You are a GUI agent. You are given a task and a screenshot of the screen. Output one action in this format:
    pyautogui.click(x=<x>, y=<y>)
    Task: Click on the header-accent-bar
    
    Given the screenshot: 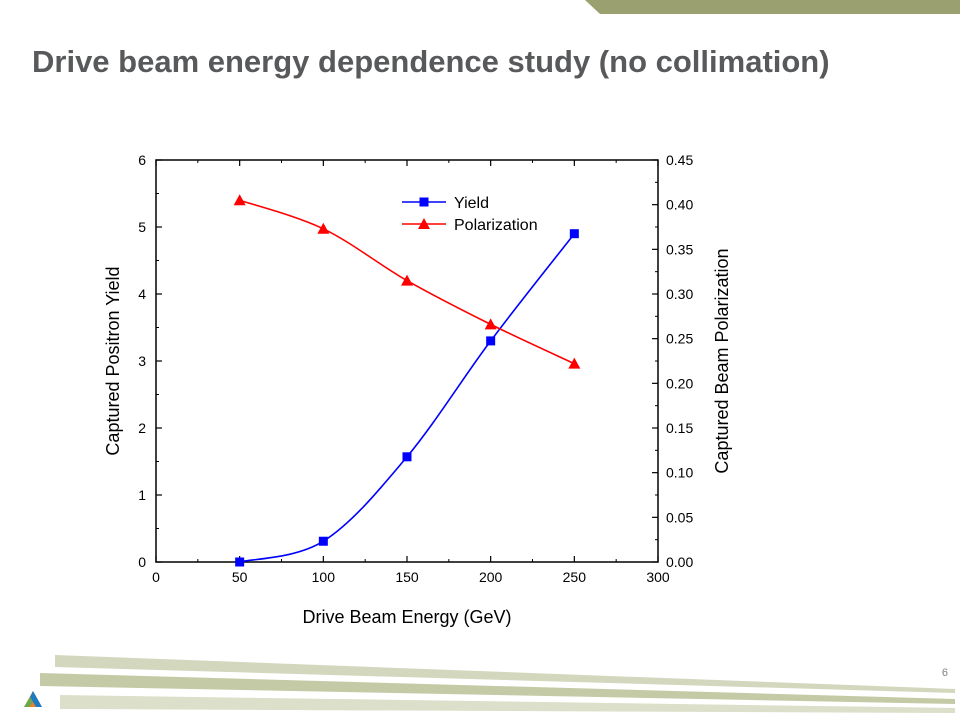 What is the action you would take?
    pyautogui.click(x=772, y=7)
    